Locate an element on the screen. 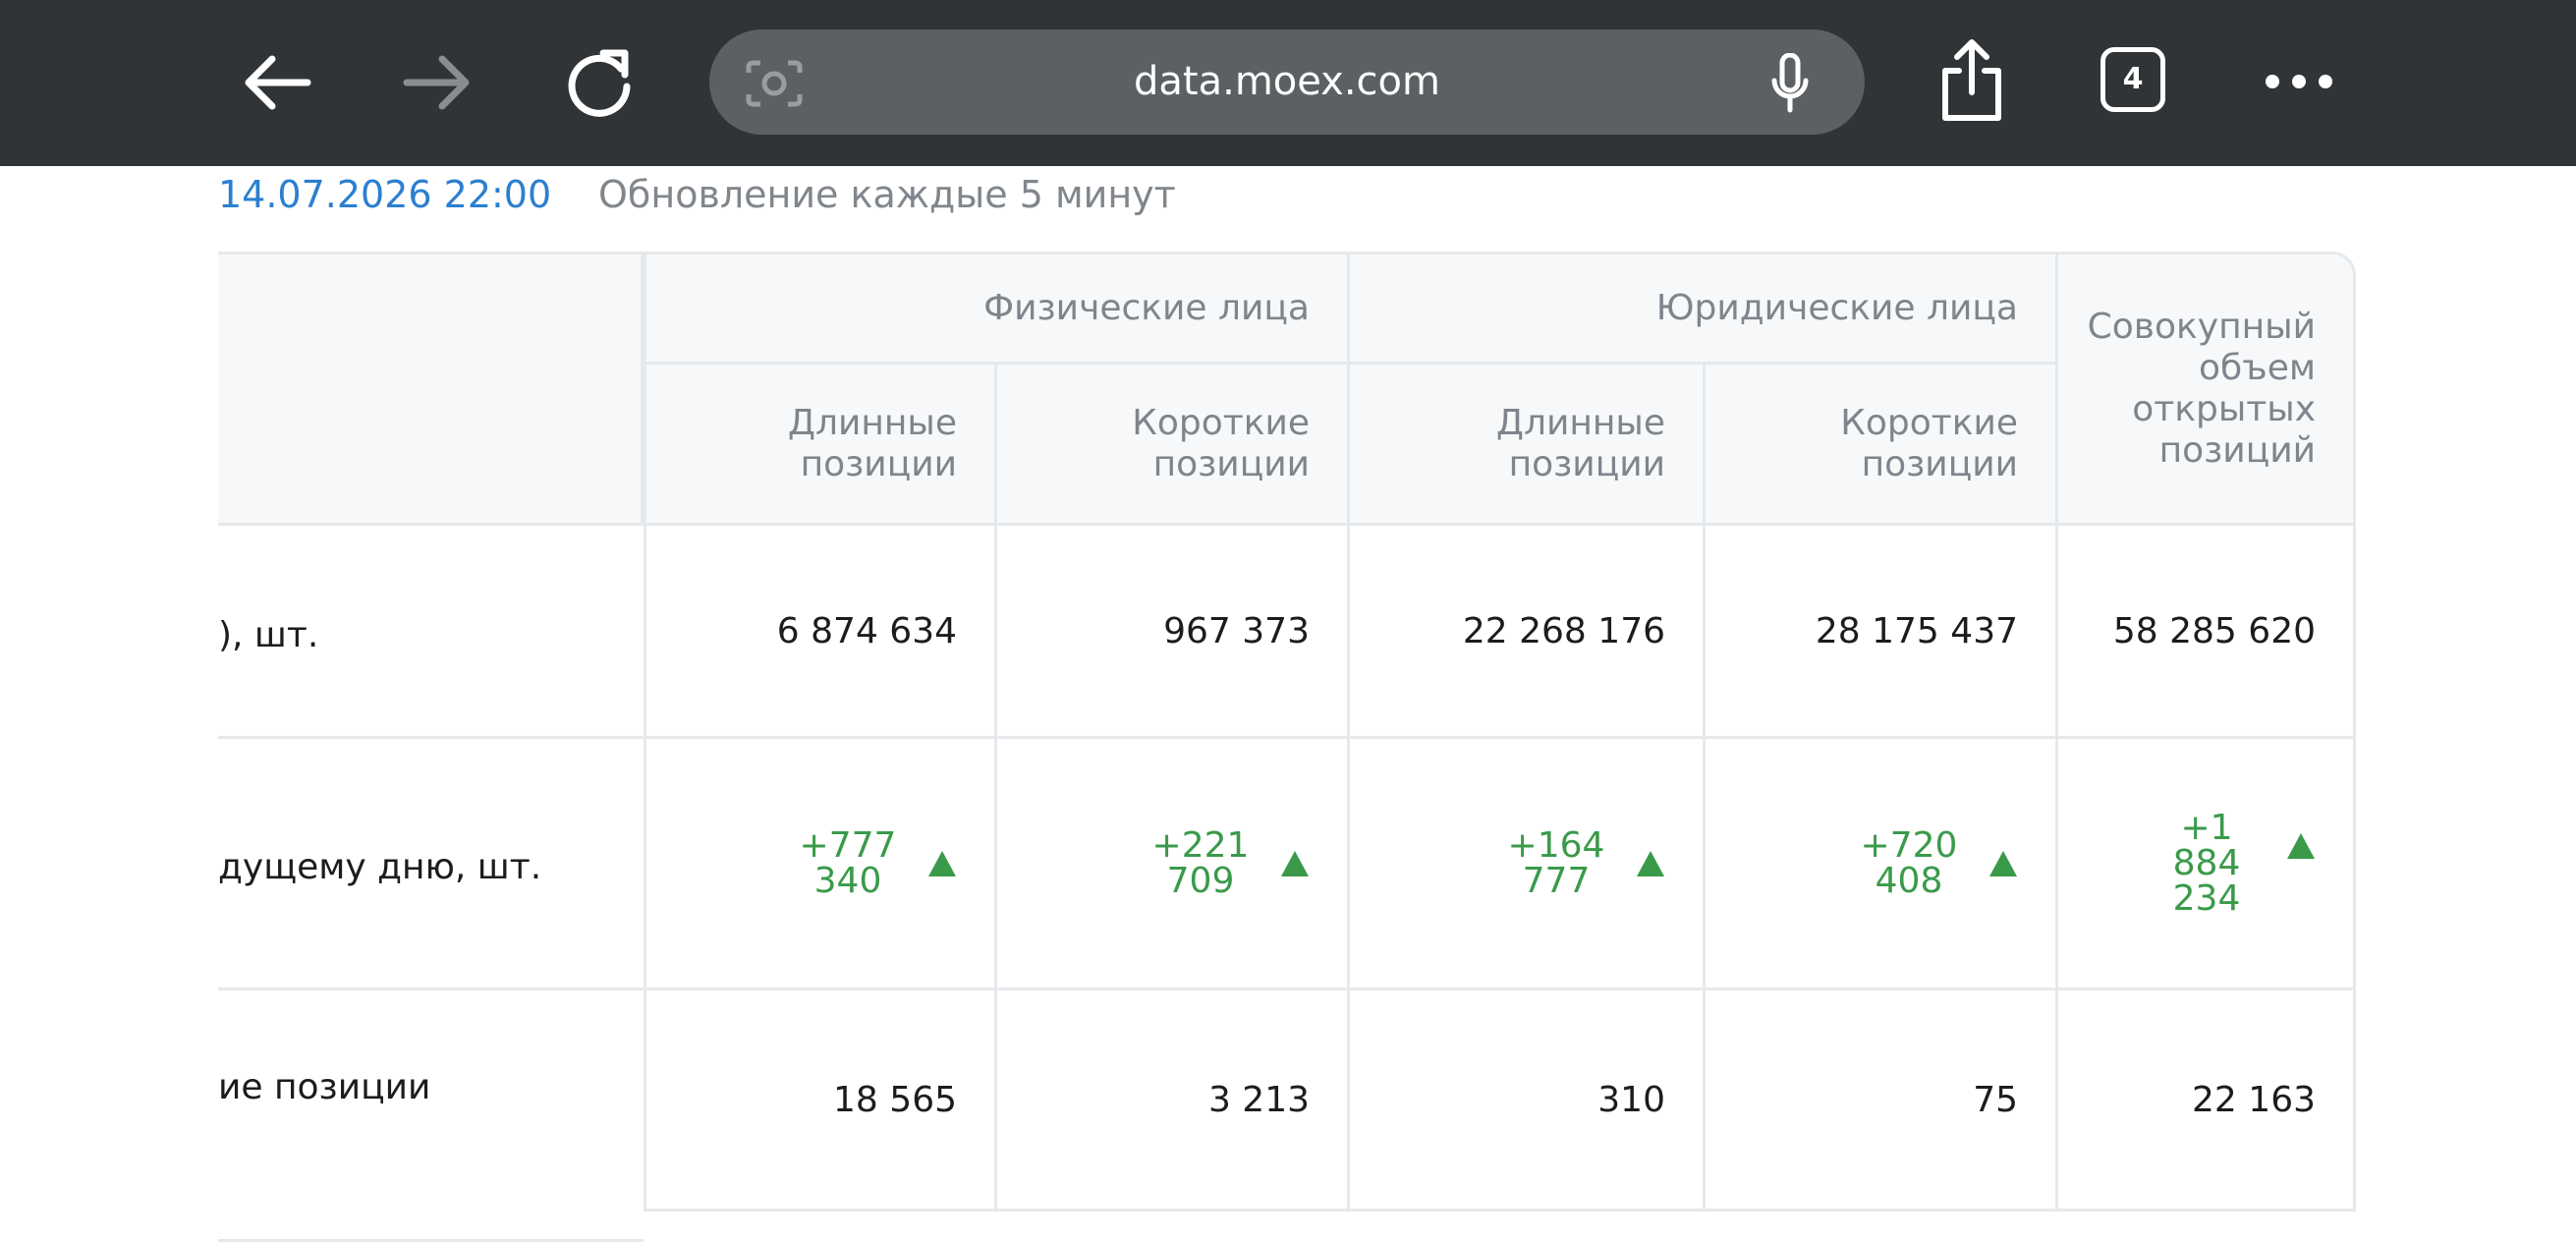 The image size is (2576, 1242). cell-value: 18 565 is located at coordinates (895, 1100).